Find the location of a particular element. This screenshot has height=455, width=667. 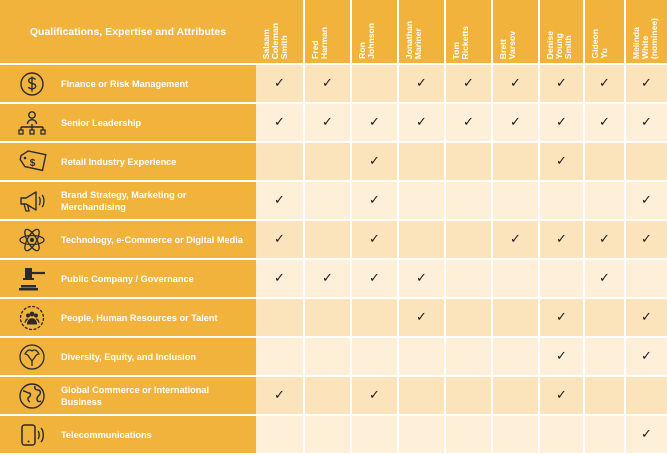

row-label: Technology, e-Commerce or Digital Media is located at coordinates (152, 239).